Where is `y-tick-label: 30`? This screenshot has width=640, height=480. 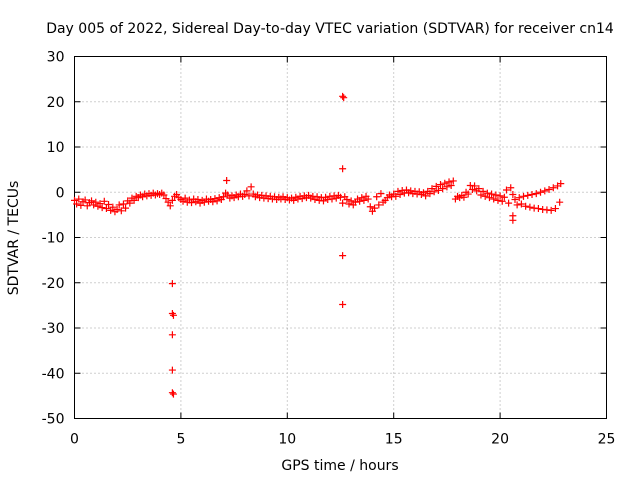
y-tick-label: 30 is located at coordinates (56, 58).